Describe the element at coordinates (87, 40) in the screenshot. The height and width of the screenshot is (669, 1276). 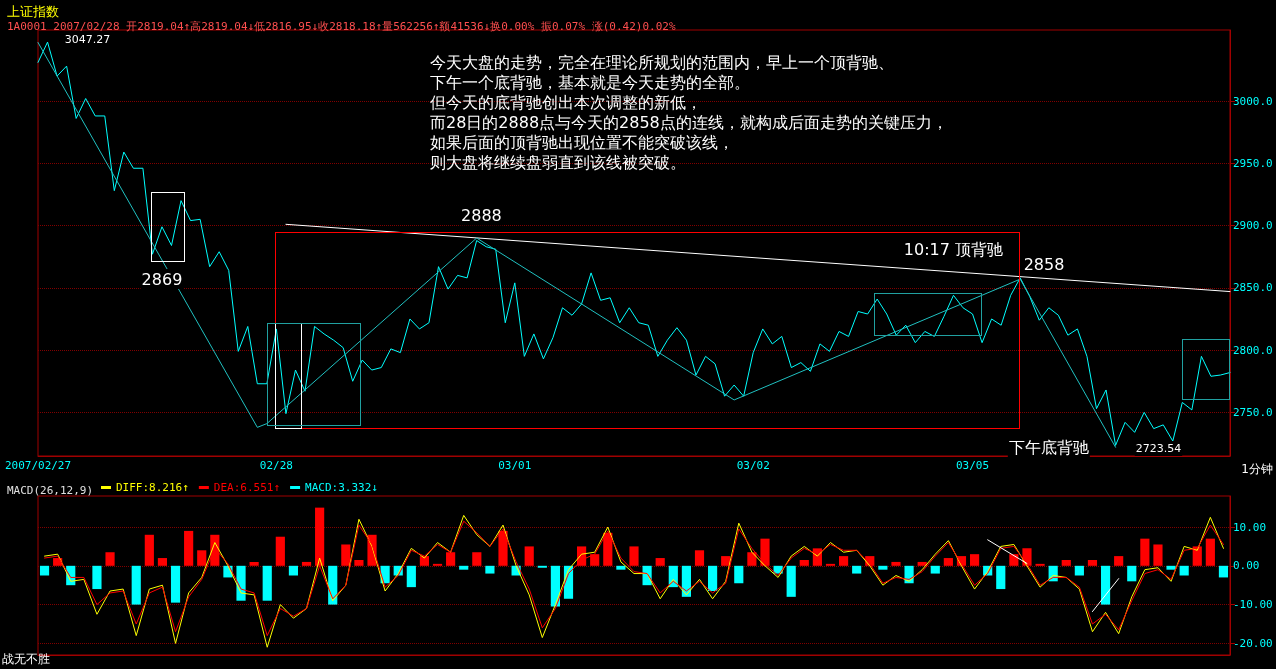
I see `annotation: 3047.27` at that location.